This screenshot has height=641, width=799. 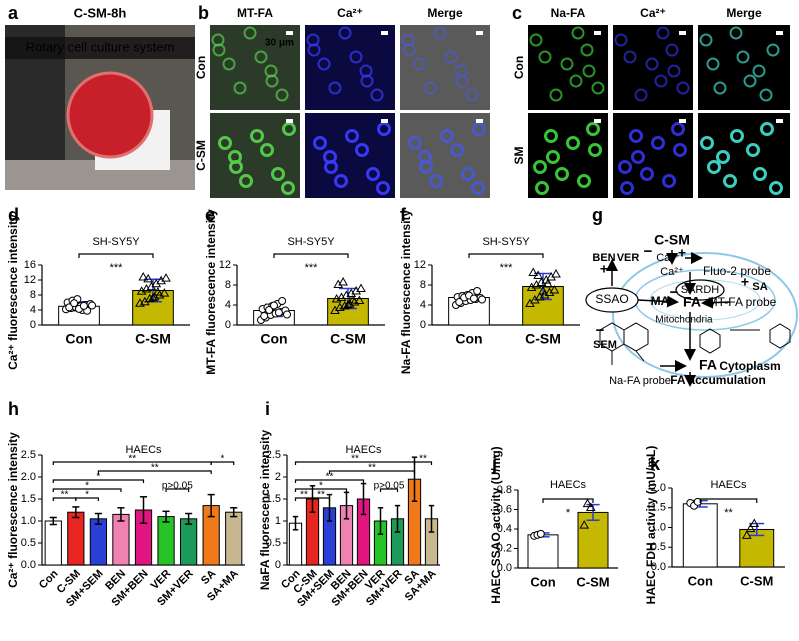 I want to click on diagram-text: MT-FA probe, so click(x=742, y=302).